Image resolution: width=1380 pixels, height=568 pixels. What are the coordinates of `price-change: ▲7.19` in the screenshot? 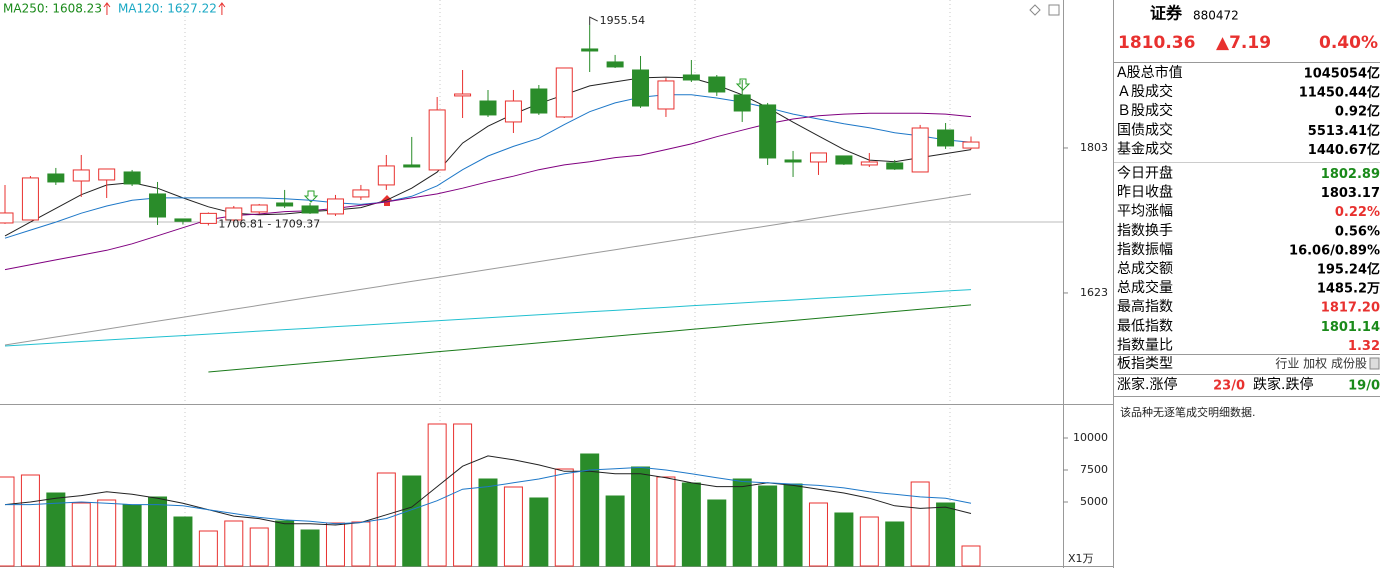 It's located at (1243, 43).